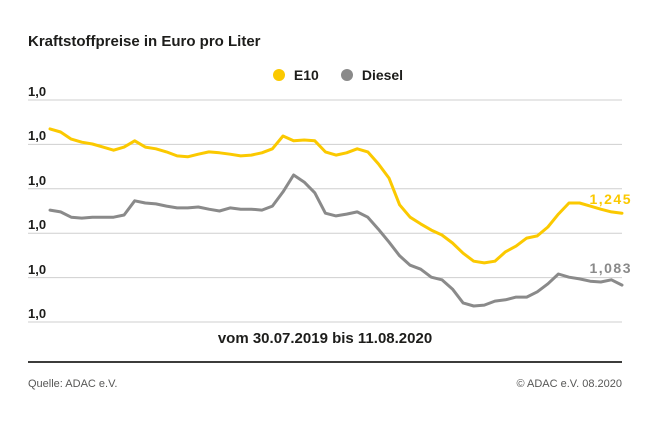 The image size is (650, 432). Describe the element at coordinates (278, 75) in the screenshot. I see `e10-dot-icon` at that location.